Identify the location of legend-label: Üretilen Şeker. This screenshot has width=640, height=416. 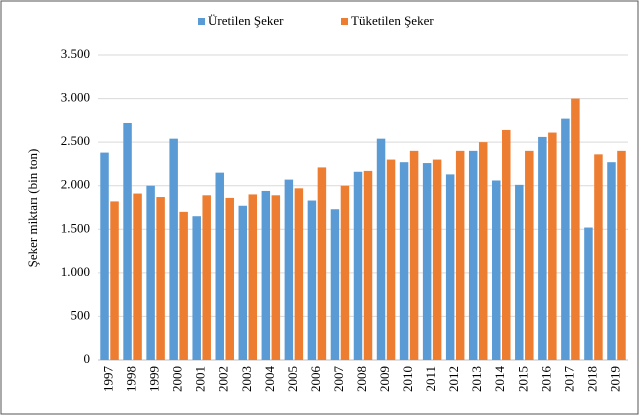
(246, 20).